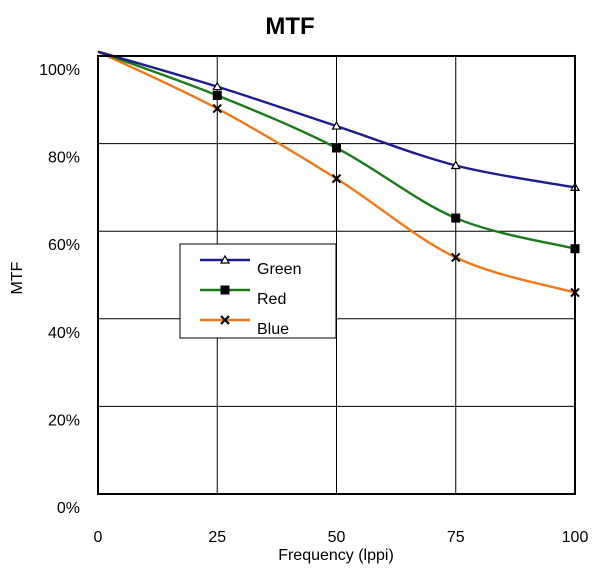 This screenshot has height=581, width=592. What do you see at coordinates (456, 537) in the screenshot?
I see `x-tick-label: 75` at bounding box center [456, 537].